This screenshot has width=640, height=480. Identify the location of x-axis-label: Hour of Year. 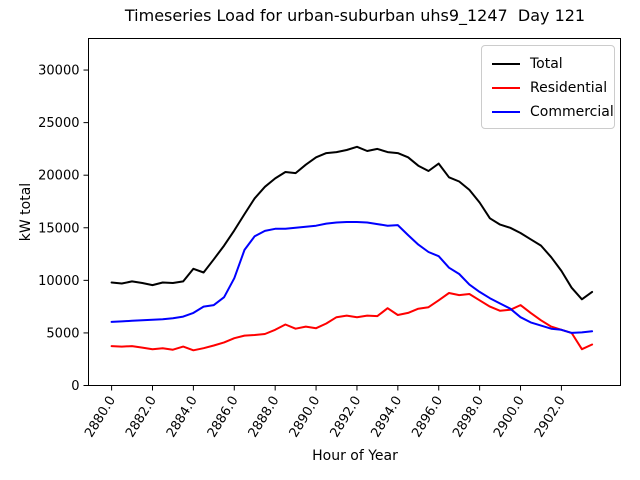
(355, 456).